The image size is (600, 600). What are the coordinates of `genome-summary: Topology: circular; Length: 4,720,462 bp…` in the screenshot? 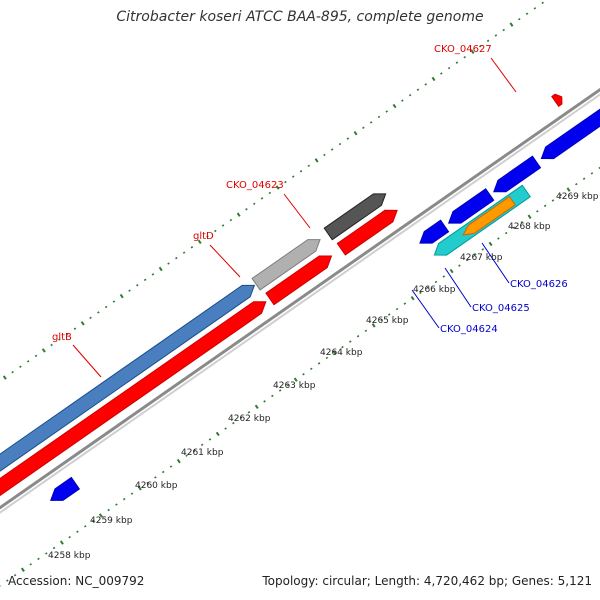 It's located at (427, 581).